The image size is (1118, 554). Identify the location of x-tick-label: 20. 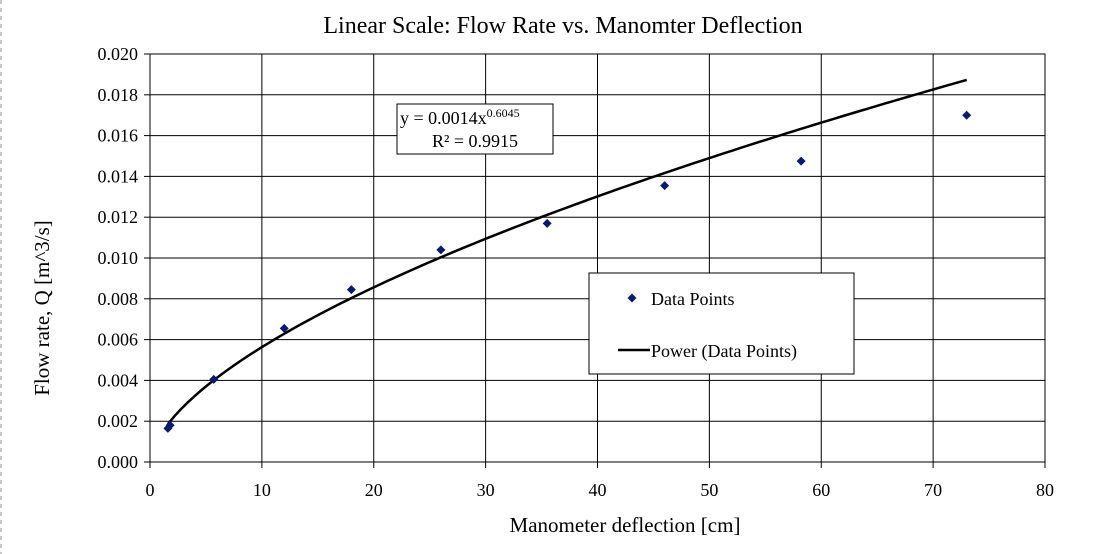
(374, 490).